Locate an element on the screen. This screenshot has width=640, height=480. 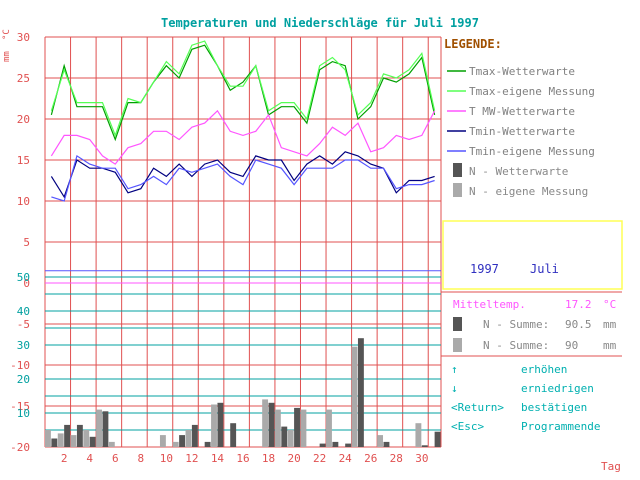
legend-label: Tmin-eigene Messung is located at coordinates (532, 151).